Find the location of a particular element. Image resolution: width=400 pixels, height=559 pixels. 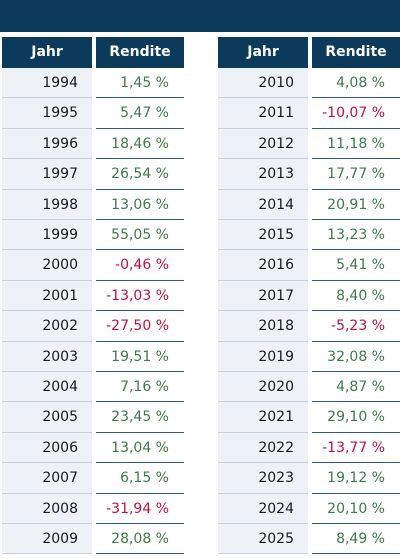

year-cell: 2003 is located at coordinates (47, 356).